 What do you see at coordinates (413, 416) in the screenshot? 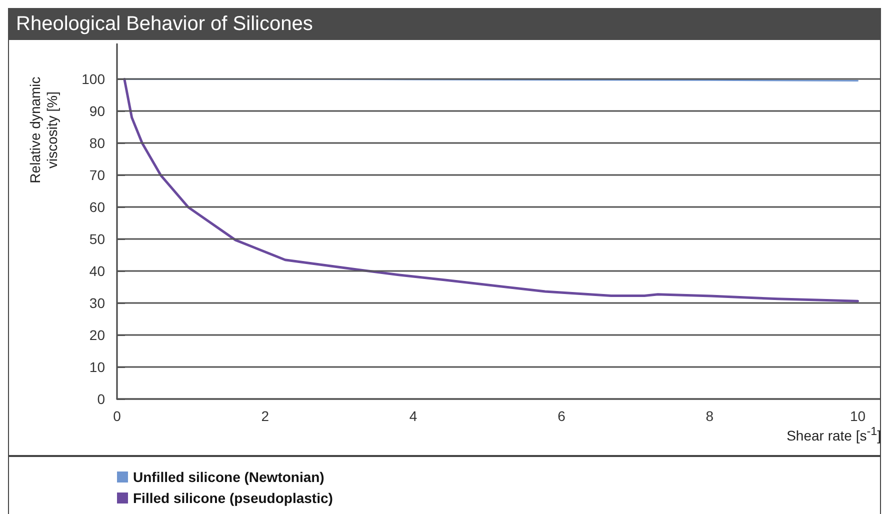
I see `x-tick-label: 4` at bounding box center [413, 416].